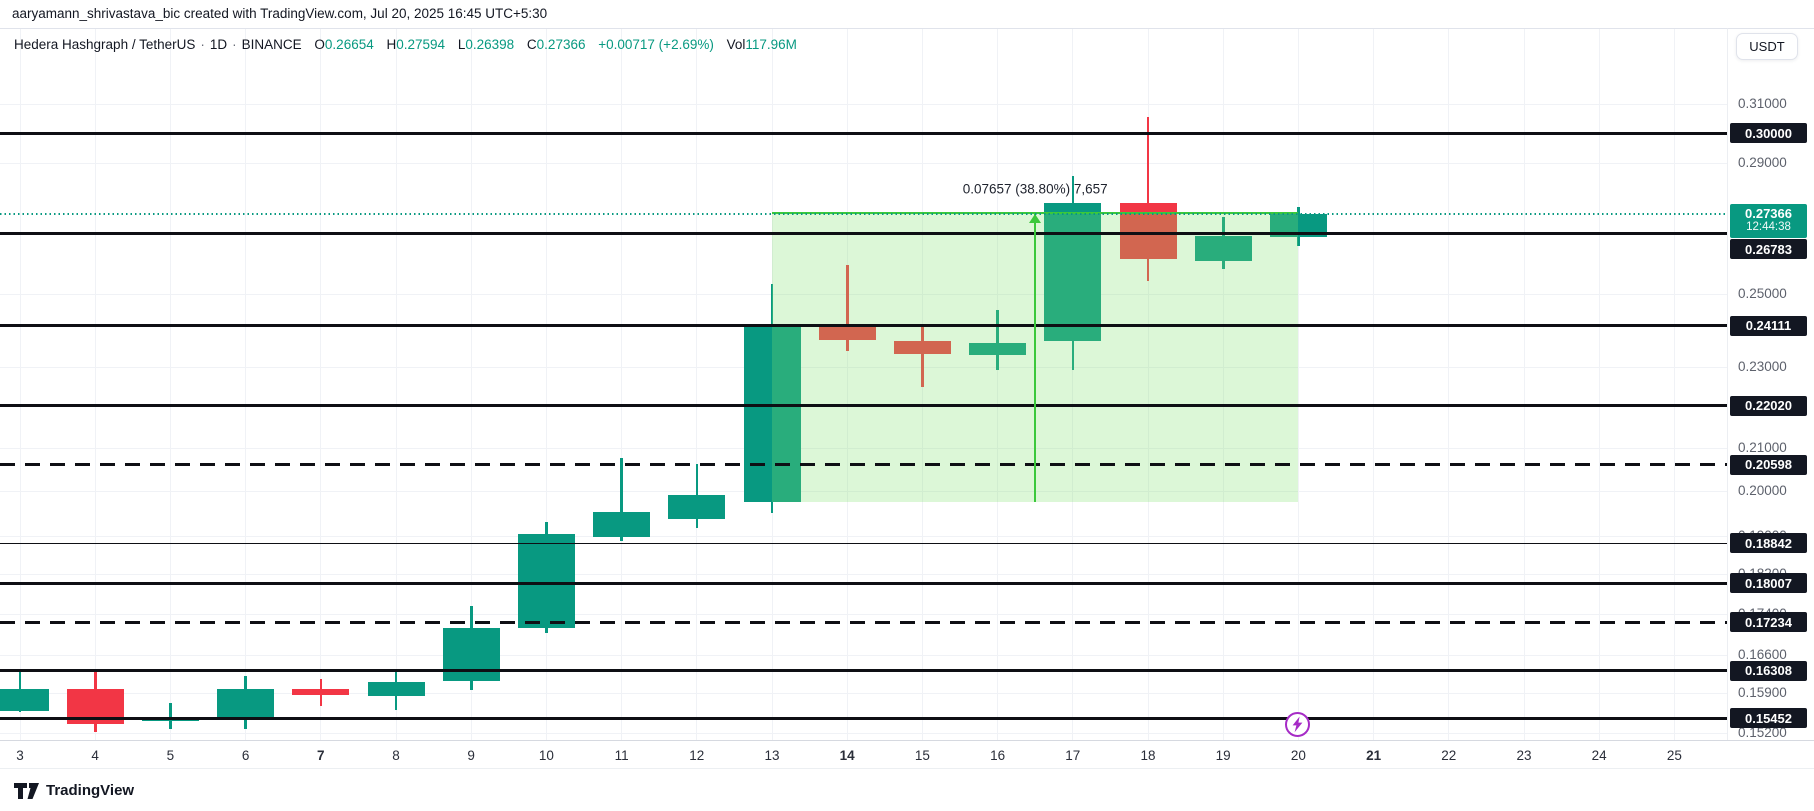  I want to click on time-axis-label: 5, so click(170, 755).